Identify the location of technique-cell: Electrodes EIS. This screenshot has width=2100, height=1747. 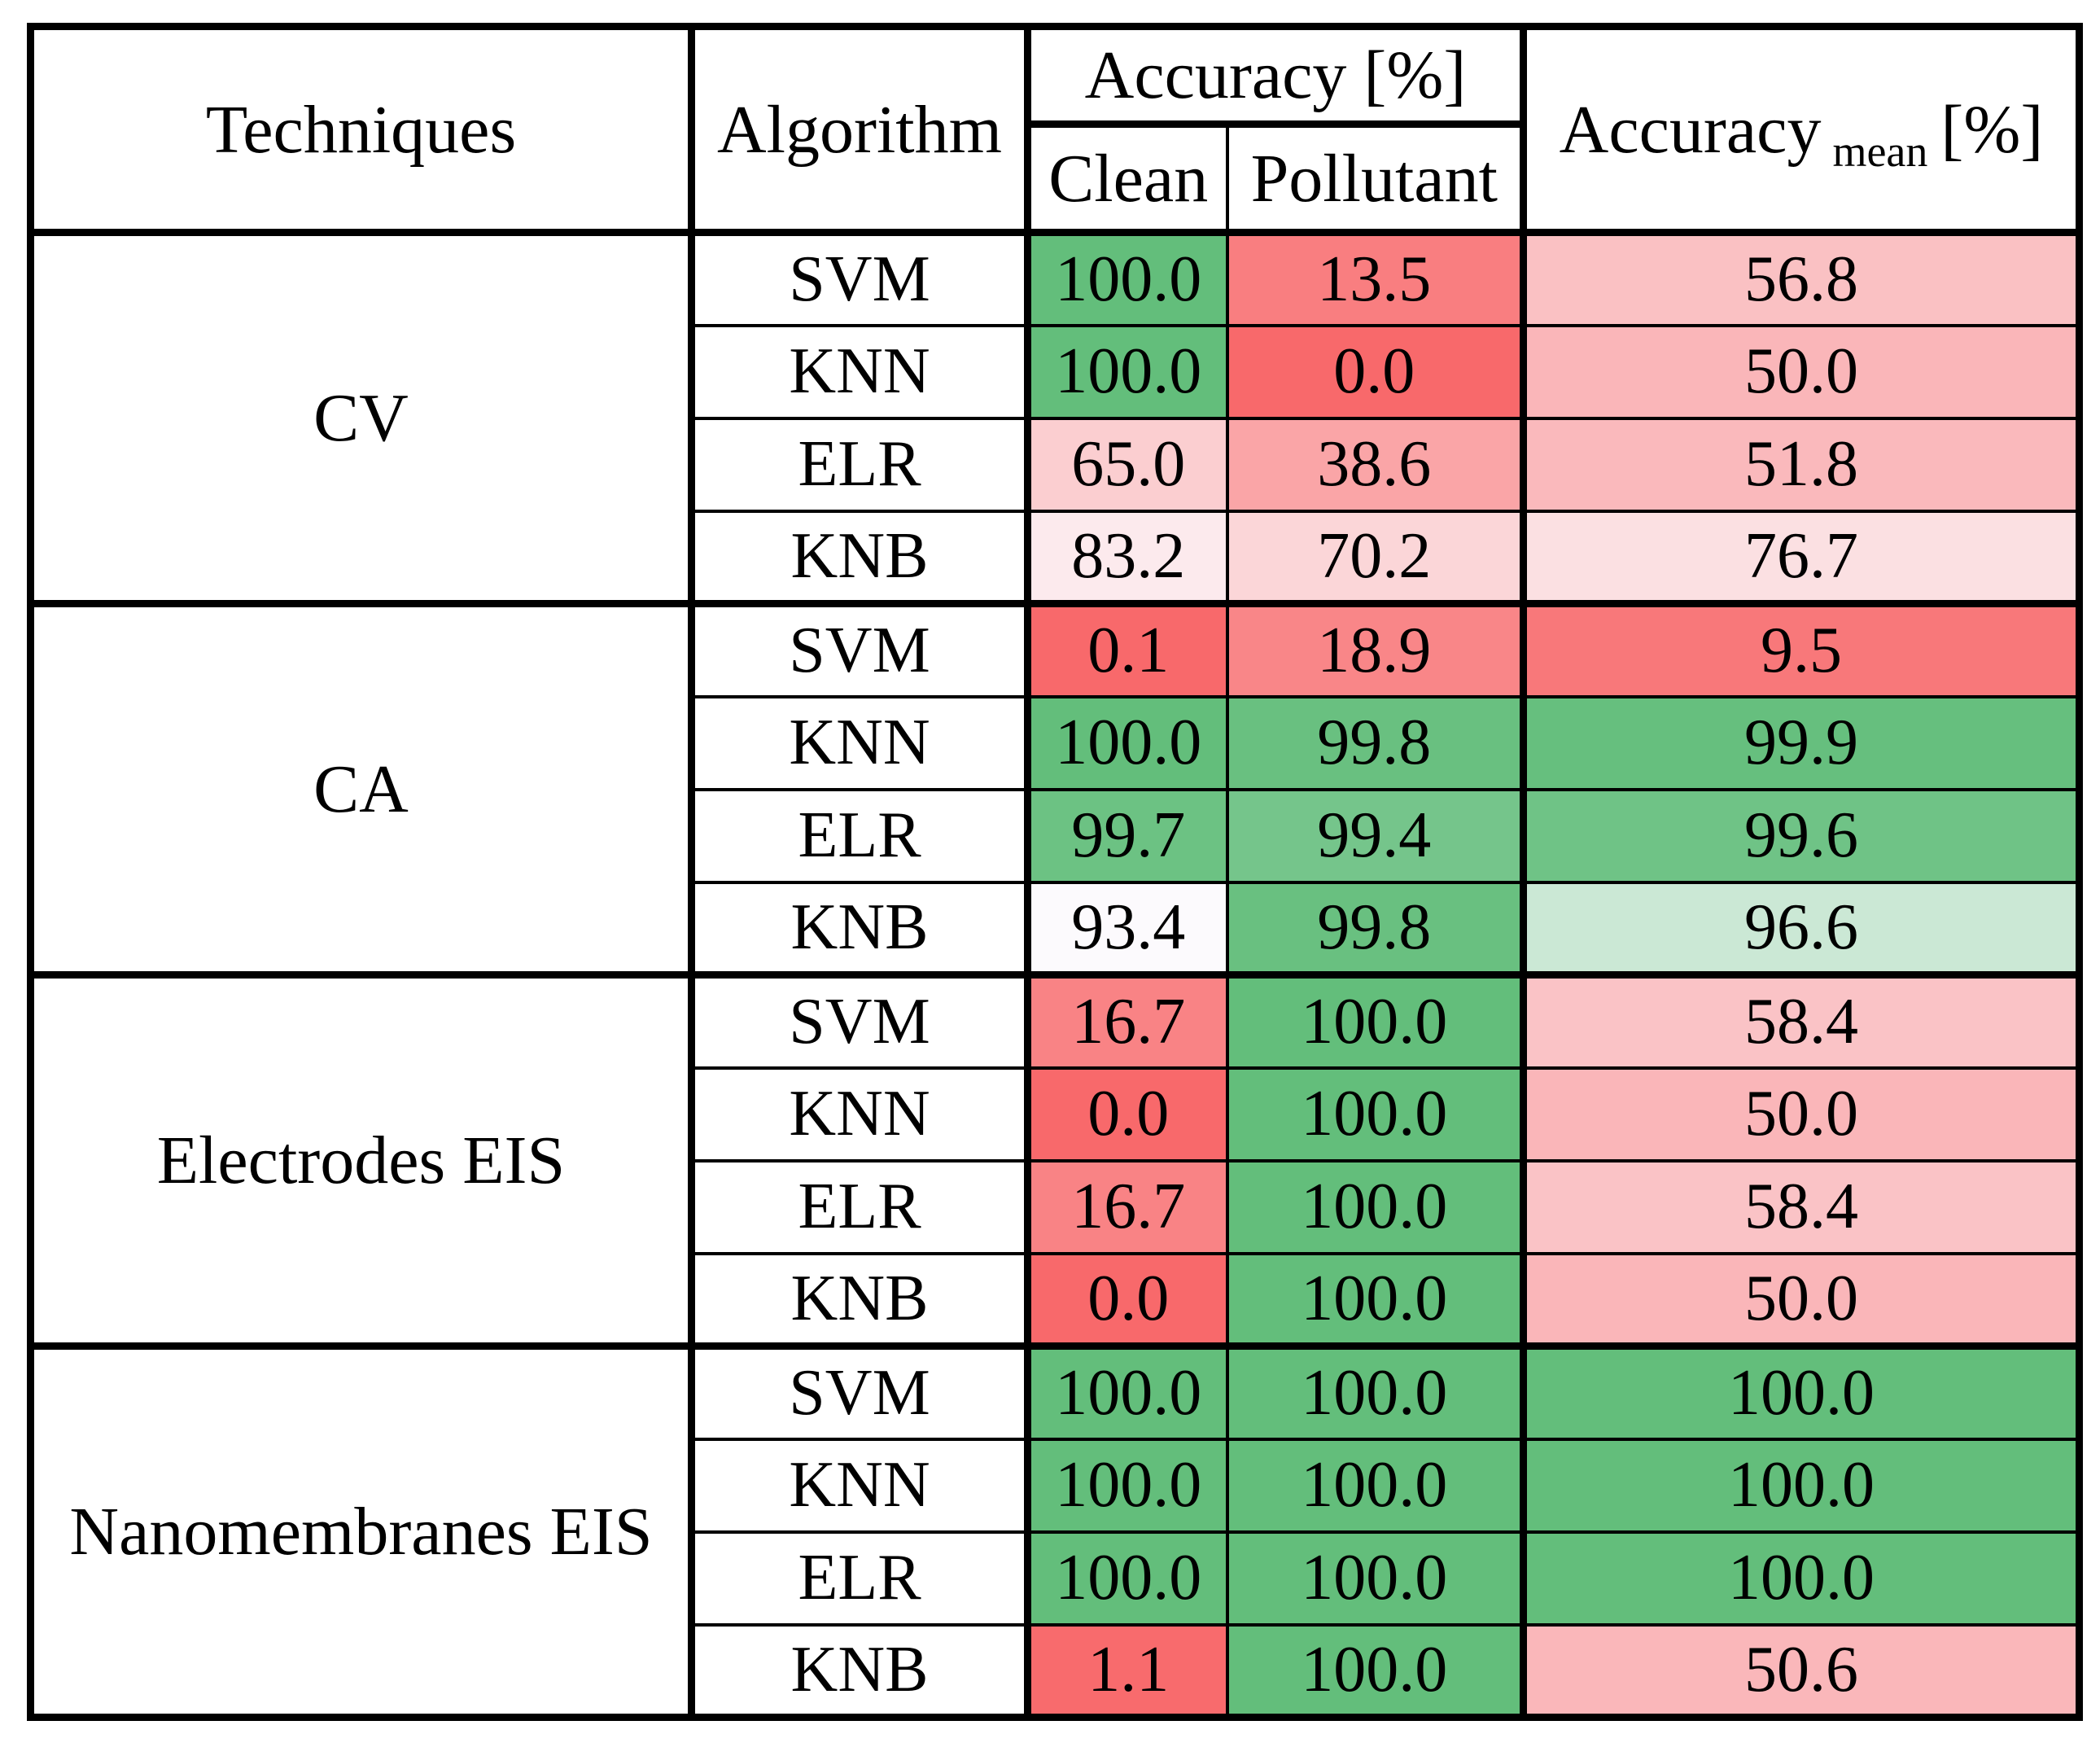
(361, 1161).